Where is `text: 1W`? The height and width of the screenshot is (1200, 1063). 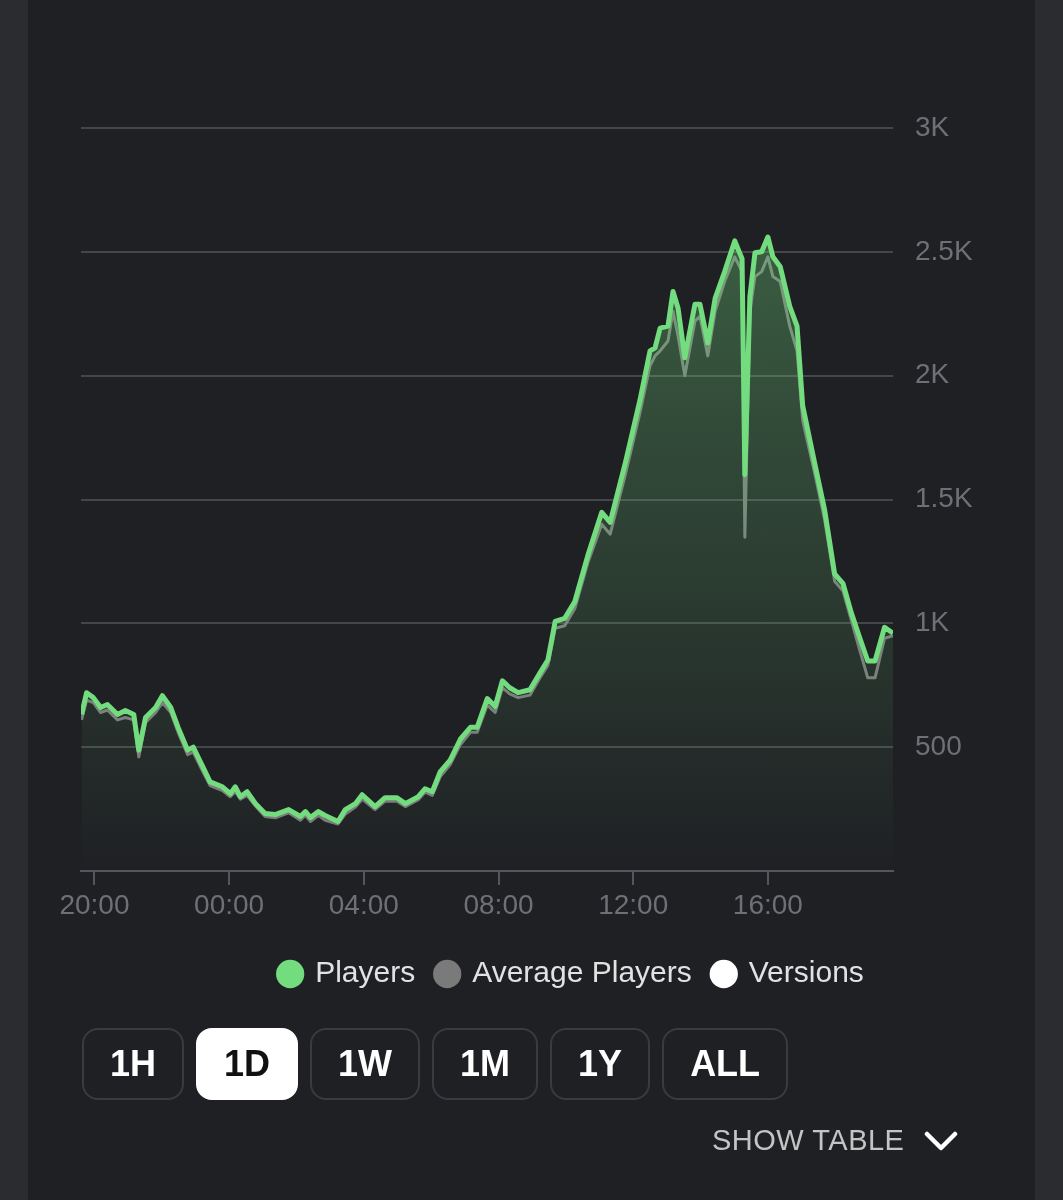 text: 1W is located at coordinates (365, 1064).